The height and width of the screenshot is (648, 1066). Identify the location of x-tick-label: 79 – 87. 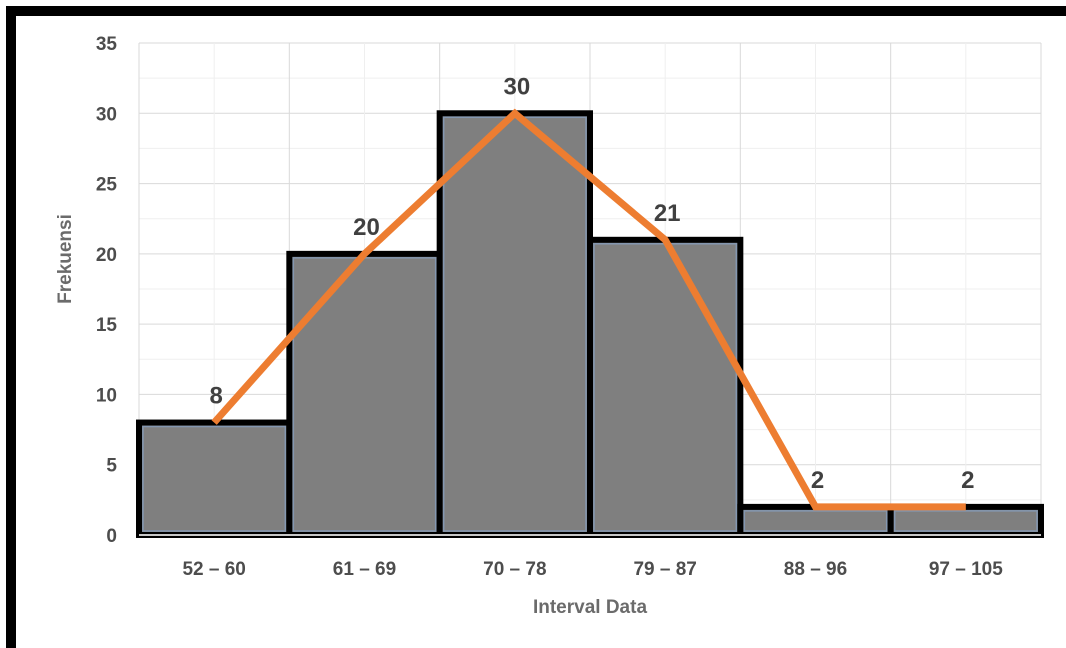
(664, 569).